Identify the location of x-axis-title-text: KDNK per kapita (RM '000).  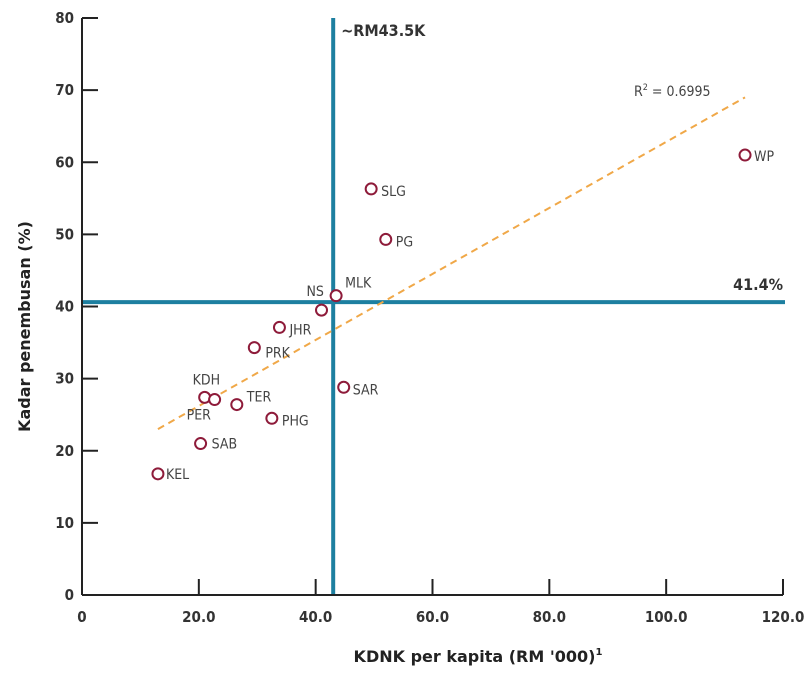
(475, 656).